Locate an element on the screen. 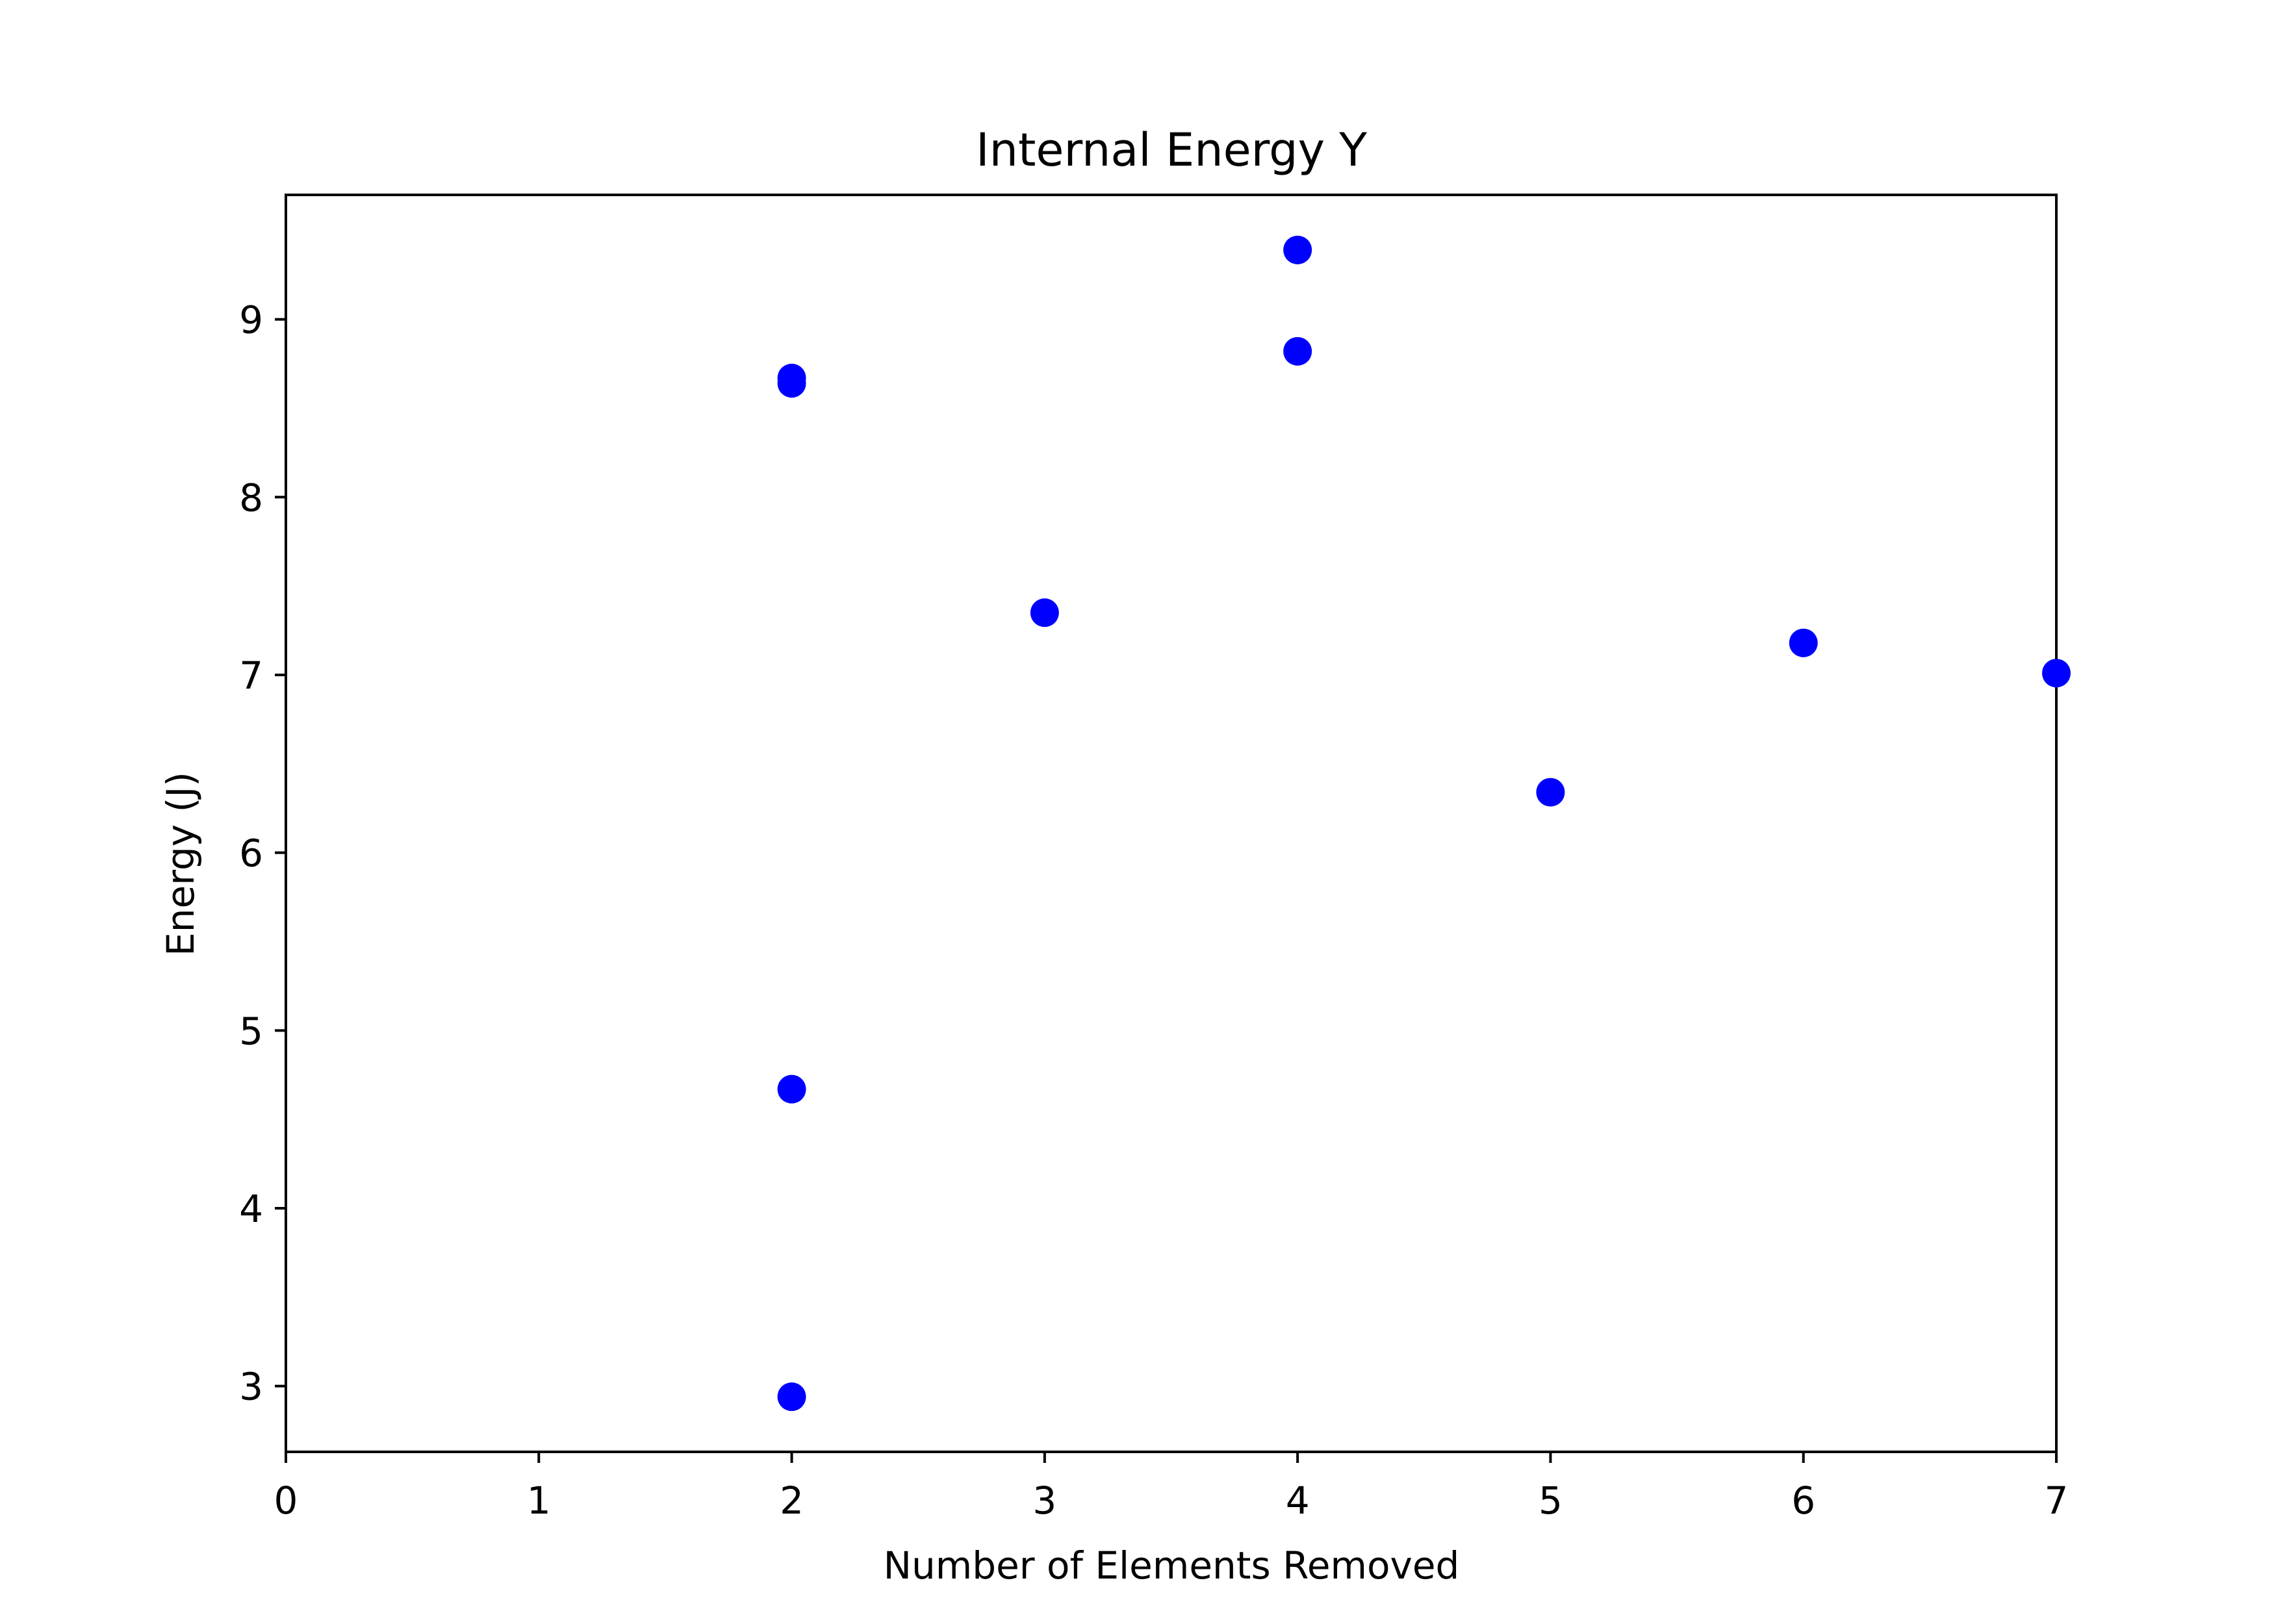 This screenshot has height=1624, width=2274. y-tick-label: 8 is located at coordinates (251, 498).